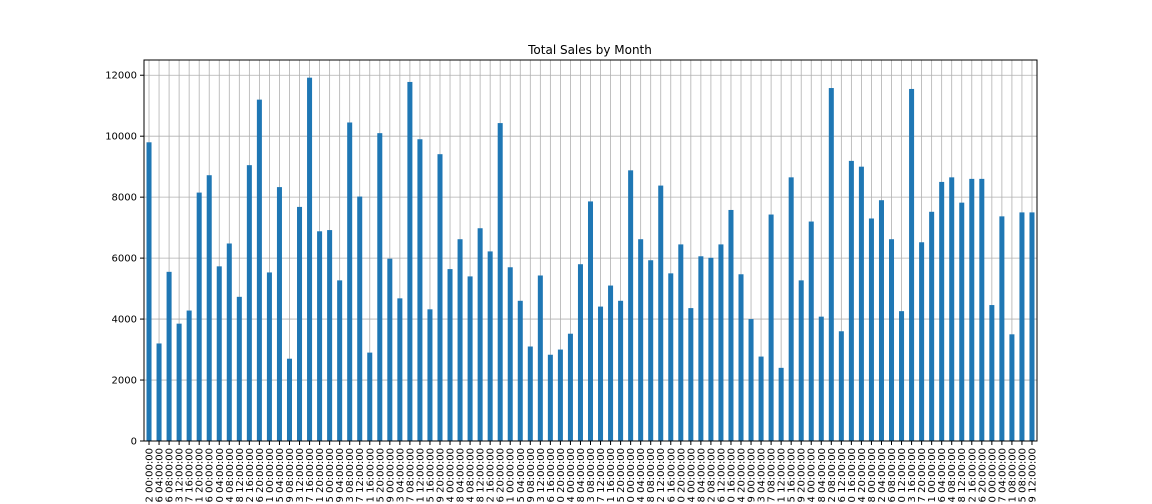 Image resolution: width=1152 pixels, height=504 pixels. I want to click on x-tick-label: 0 00:00:00, so click(992, 475).